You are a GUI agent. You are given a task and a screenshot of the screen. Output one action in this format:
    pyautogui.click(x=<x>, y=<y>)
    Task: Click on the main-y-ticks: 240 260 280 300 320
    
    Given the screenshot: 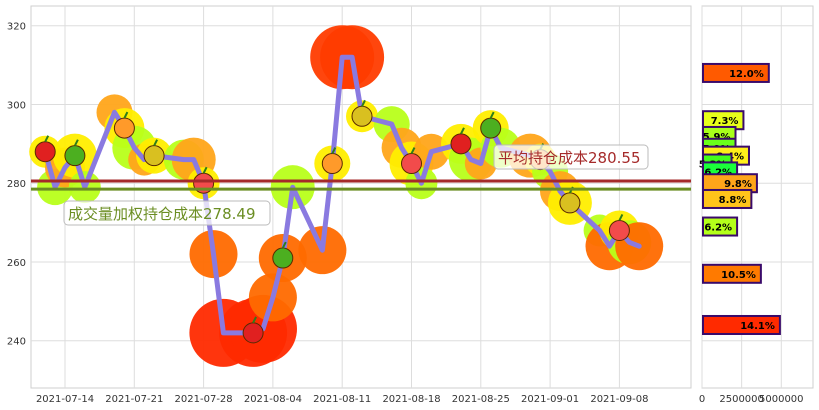 What is the action you would take?
    pyautogui.click(x=16, y=185)
    